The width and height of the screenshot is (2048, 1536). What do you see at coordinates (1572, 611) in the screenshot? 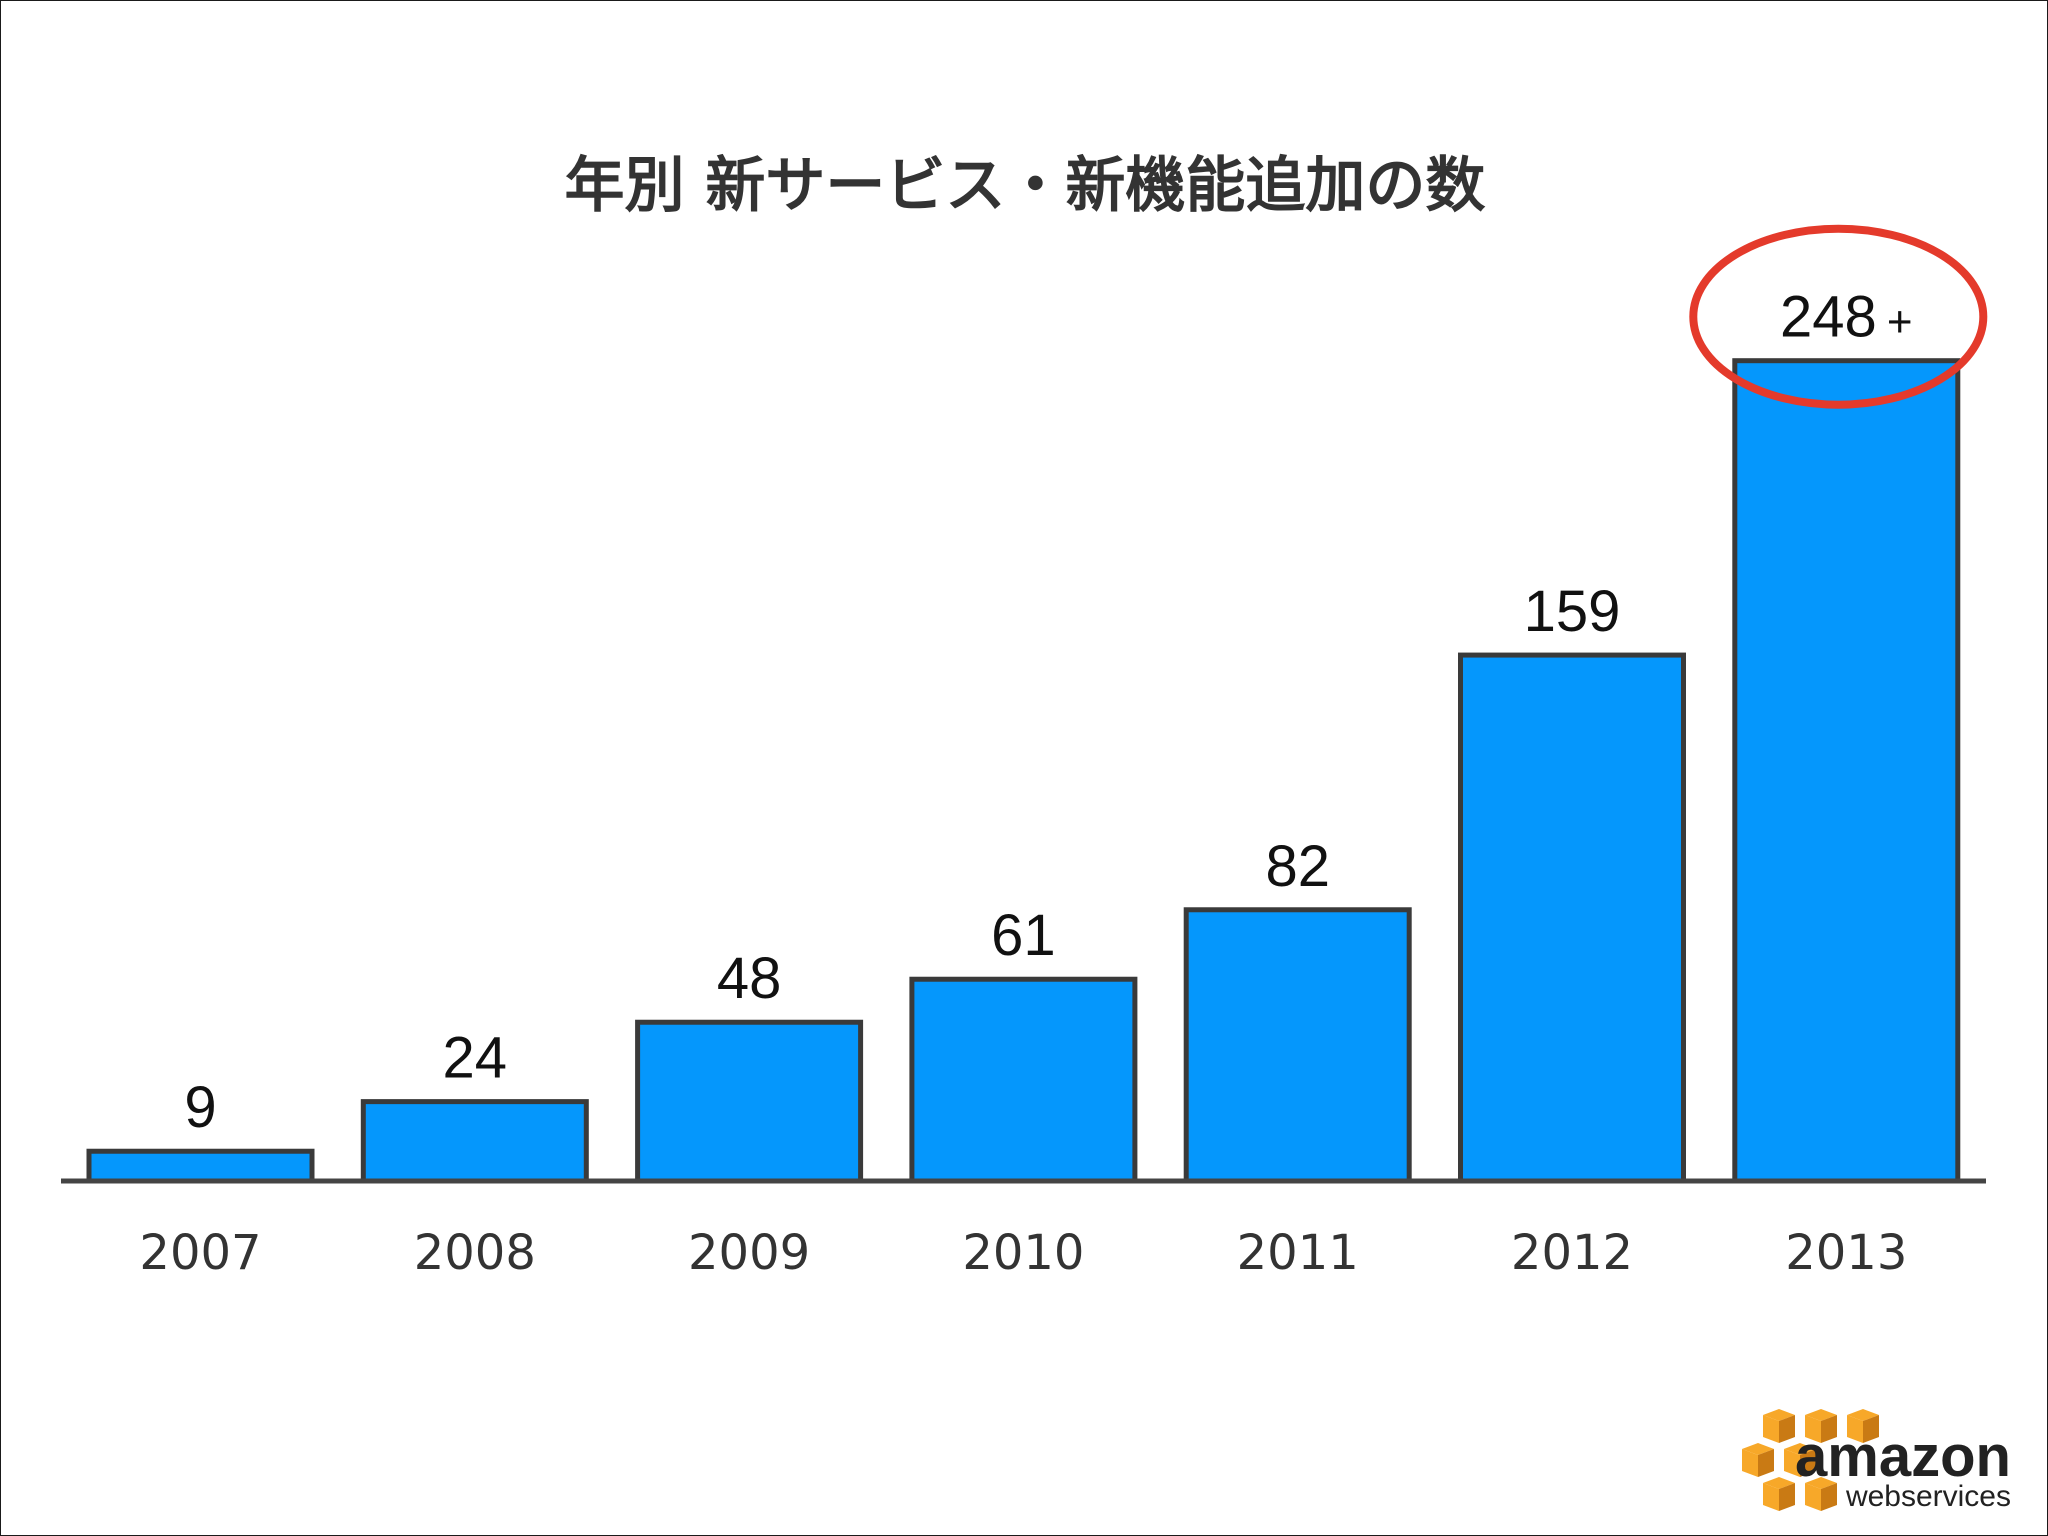
I see `value-label-2012: 159` at bounding box center [1572, 611].